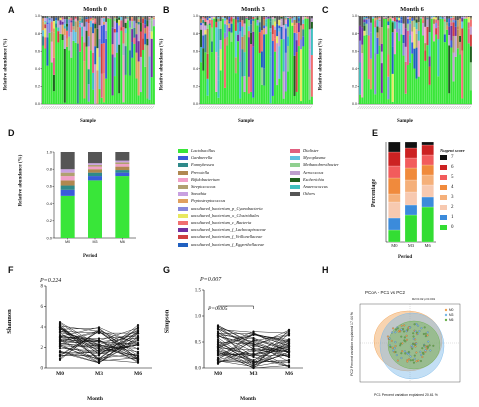  What do you see at coordinates (354, 51) in the screenshot?
I see `y-tick-label: 0.6` at bounding box center [354, 51].